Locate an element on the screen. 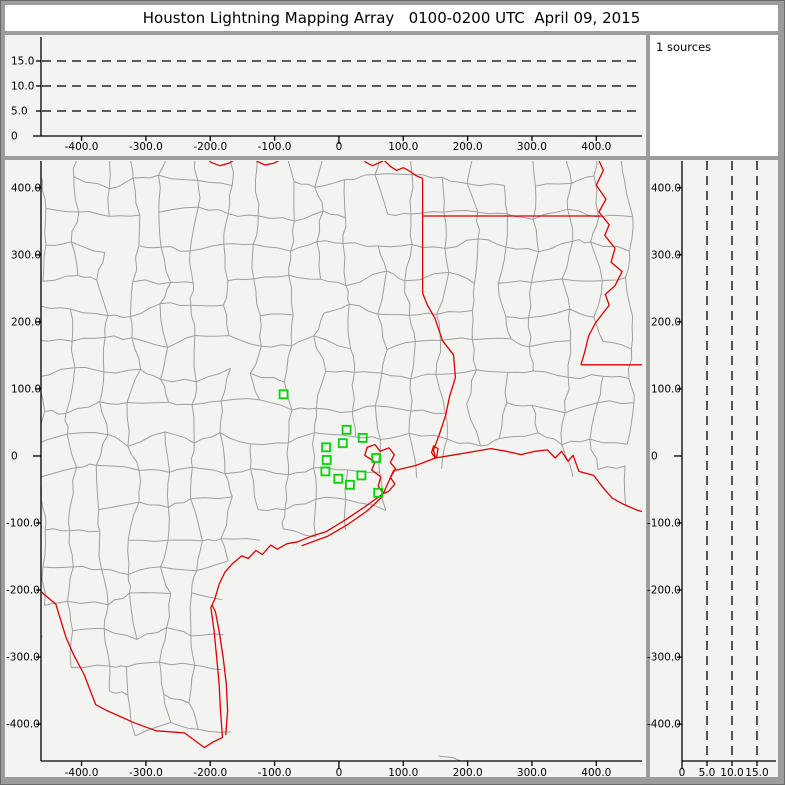  ns-tick-label: 400.0 is located at coordinates (666, 188).